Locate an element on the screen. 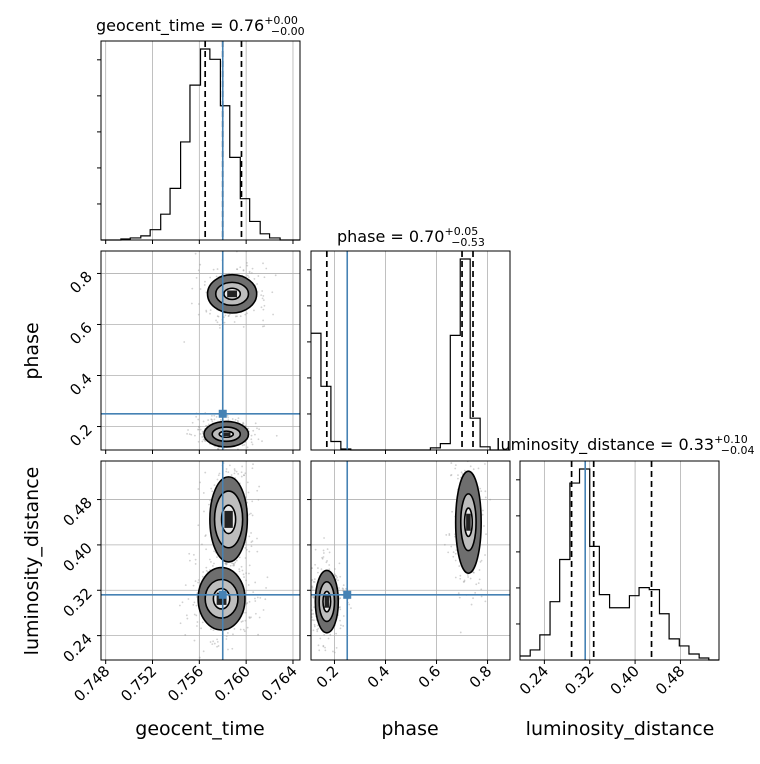  x-tick-label-luminosity_distance: 0.40 is located at coordinates (625, 680).